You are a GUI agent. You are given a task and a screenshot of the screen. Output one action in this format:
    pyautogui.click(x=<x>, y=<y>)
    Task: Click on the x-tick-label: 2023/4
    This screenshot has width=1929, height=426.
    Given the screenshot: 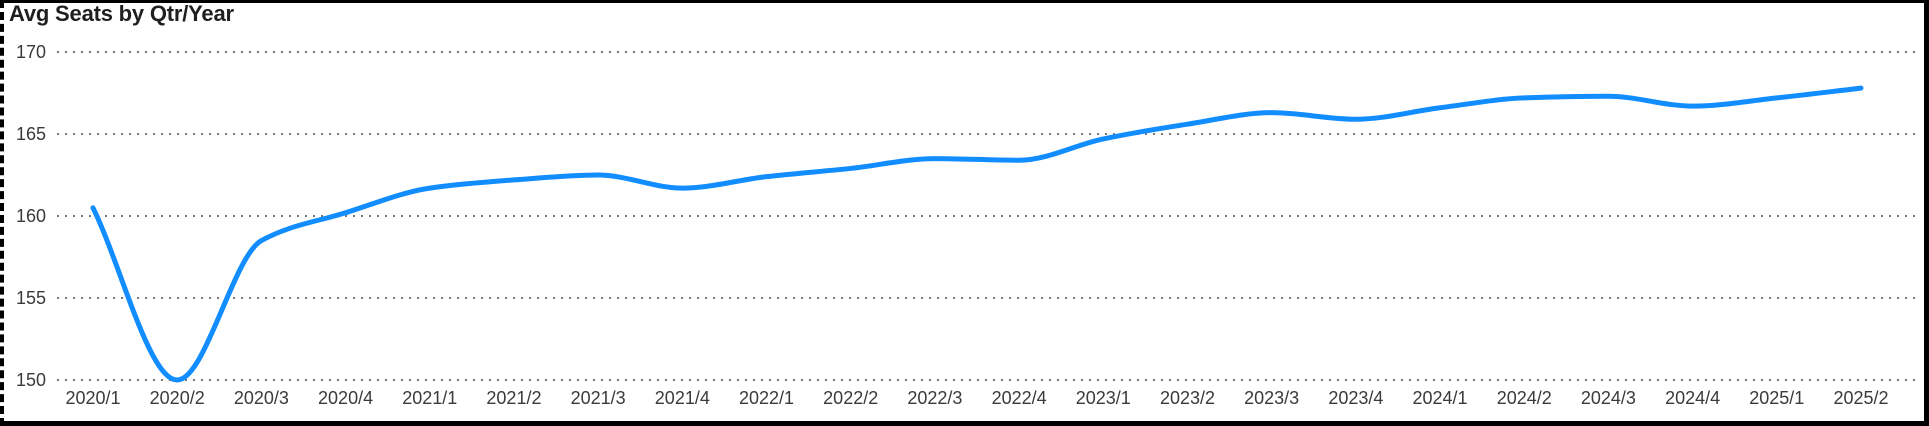 What is the action you would take?
    pyautogui.click(x=1355, y=398)
    